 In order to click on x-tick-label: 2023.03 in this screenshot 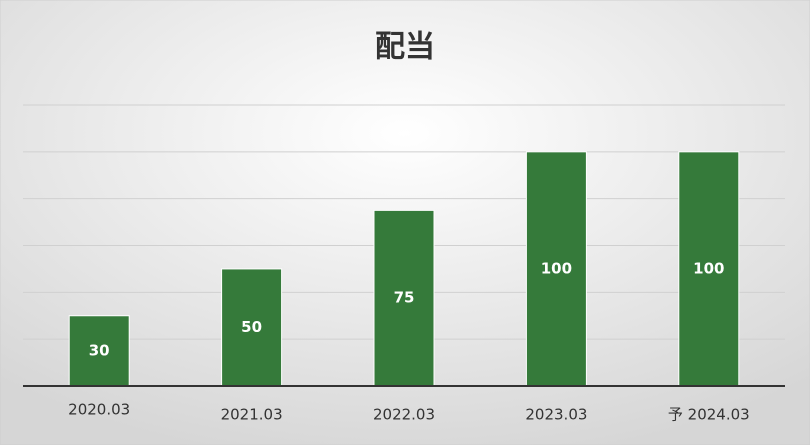, I will do `click(556, 415)`.